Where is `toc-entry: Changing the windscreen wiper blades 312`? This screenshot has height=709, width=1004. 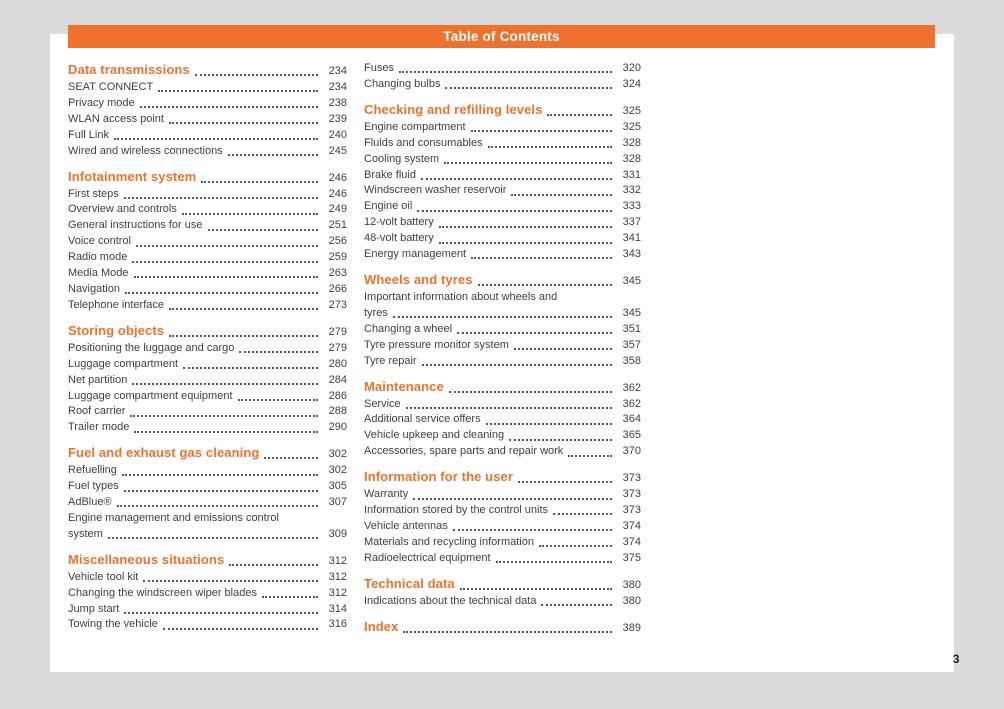 toc-entry: Changing the windscreen wiper blades 312 is located at coordinates (207, 594).